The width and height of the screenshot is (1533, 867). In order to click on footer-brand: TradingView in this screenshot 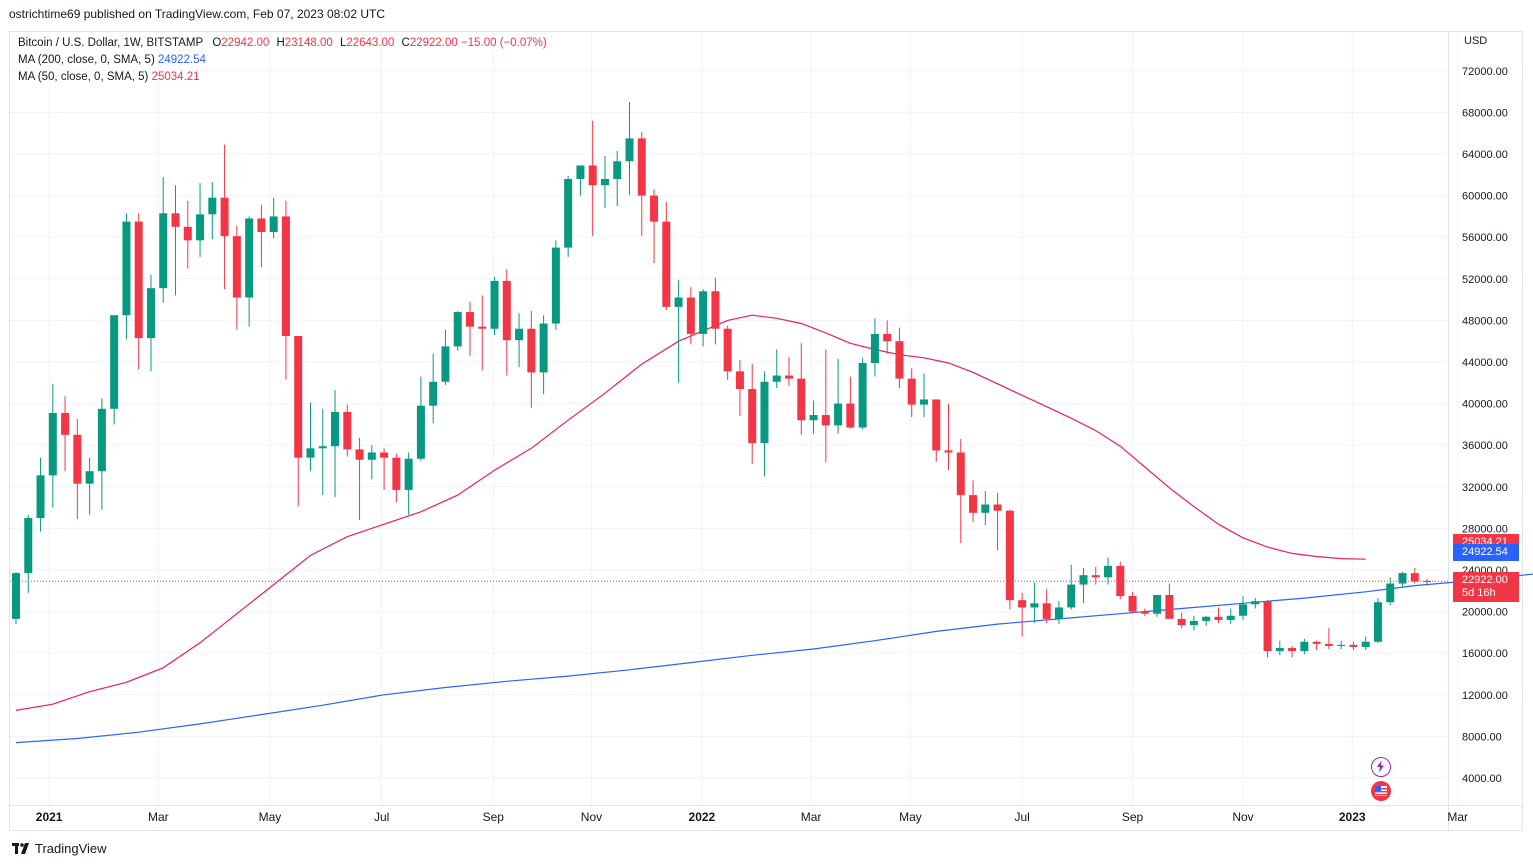, I will do `click(59, 848)`.